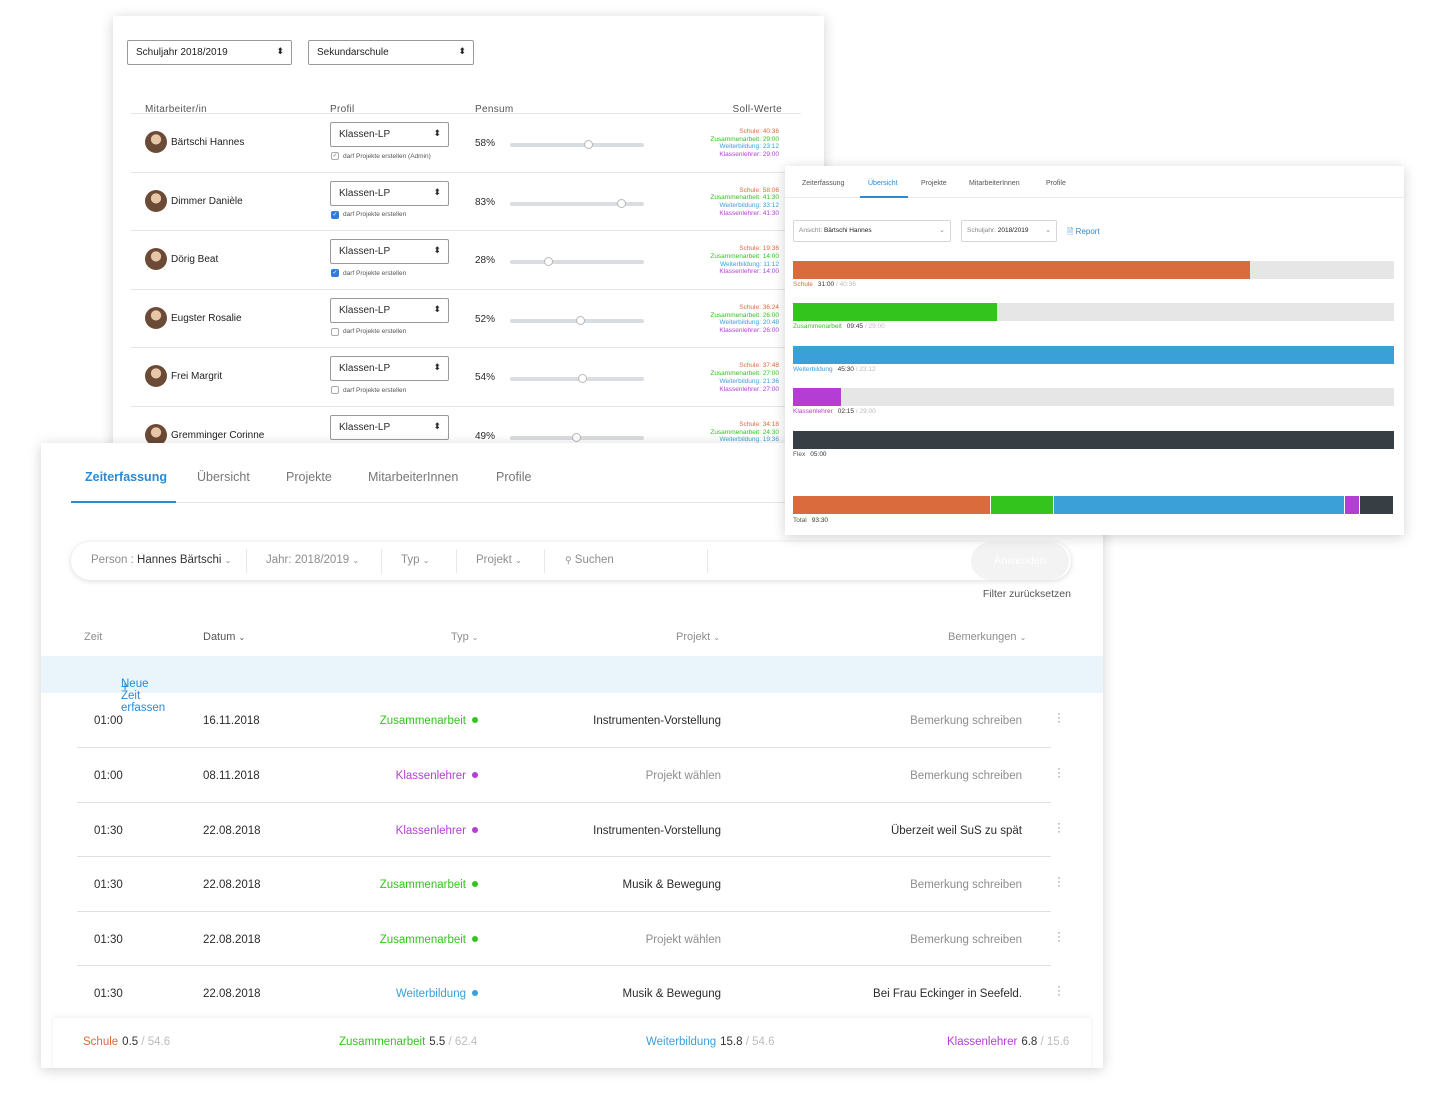  What do you see at coordinates (698, 637) in the screenshot?
I see `column-header-projekt: Projekt ⌄` at bounding box center [698, 637].